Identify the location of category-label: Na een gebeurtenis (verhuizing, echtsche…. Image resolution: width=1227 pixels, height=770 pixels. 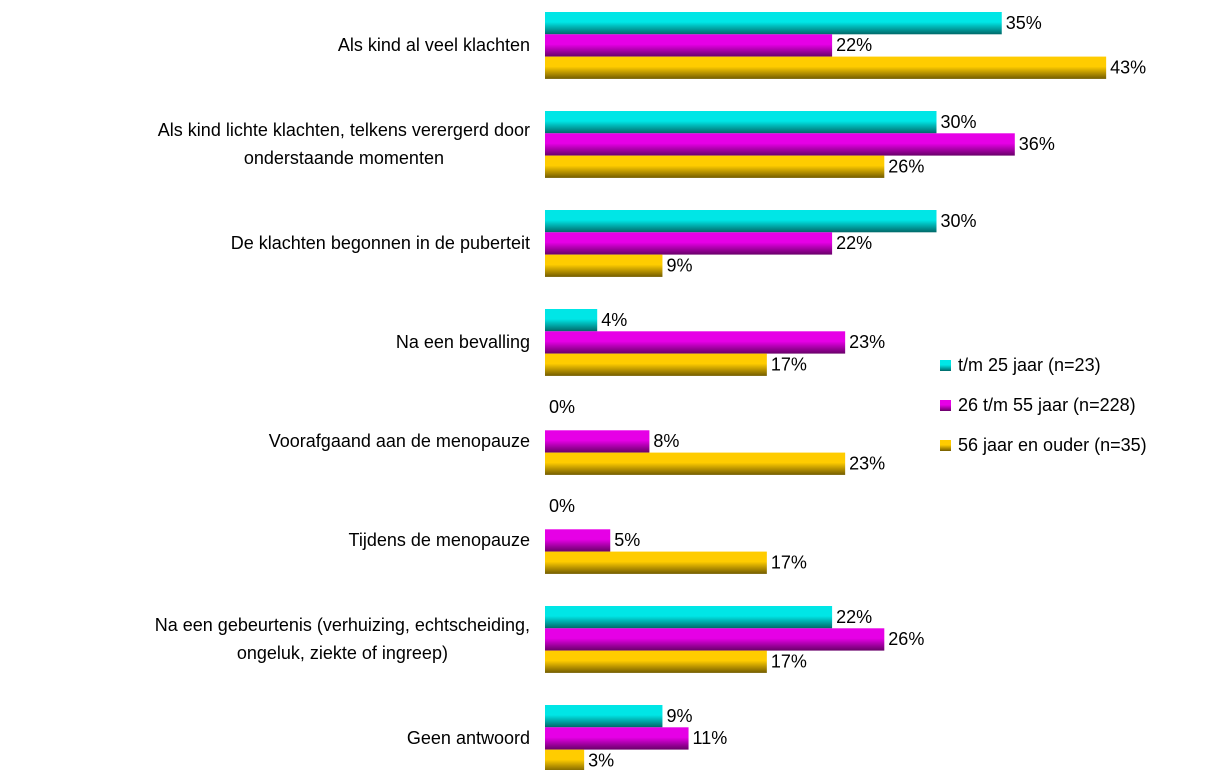
(342, 639).